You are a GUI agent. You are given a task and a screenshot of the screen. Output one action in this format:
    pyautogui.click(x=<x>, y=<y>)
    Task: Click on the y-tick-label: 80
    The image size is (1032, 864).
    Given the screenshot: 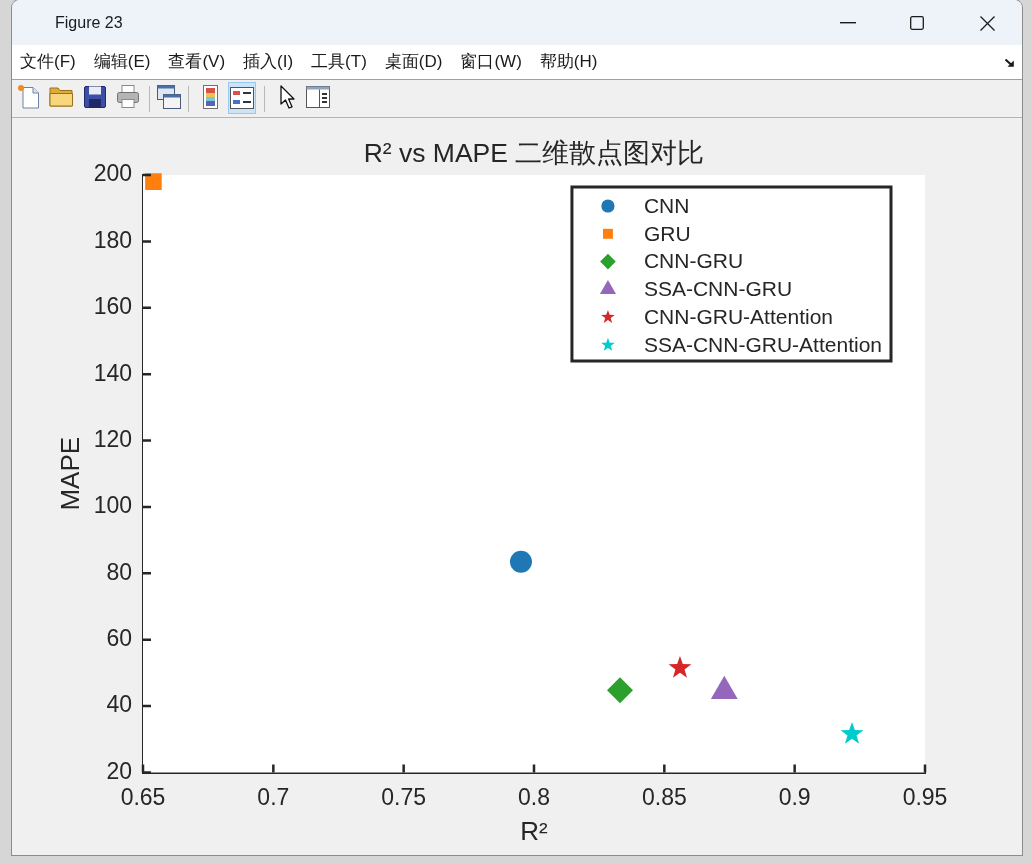 What is the action you would take?
    pyautogui.click(x=119, y=571)
    